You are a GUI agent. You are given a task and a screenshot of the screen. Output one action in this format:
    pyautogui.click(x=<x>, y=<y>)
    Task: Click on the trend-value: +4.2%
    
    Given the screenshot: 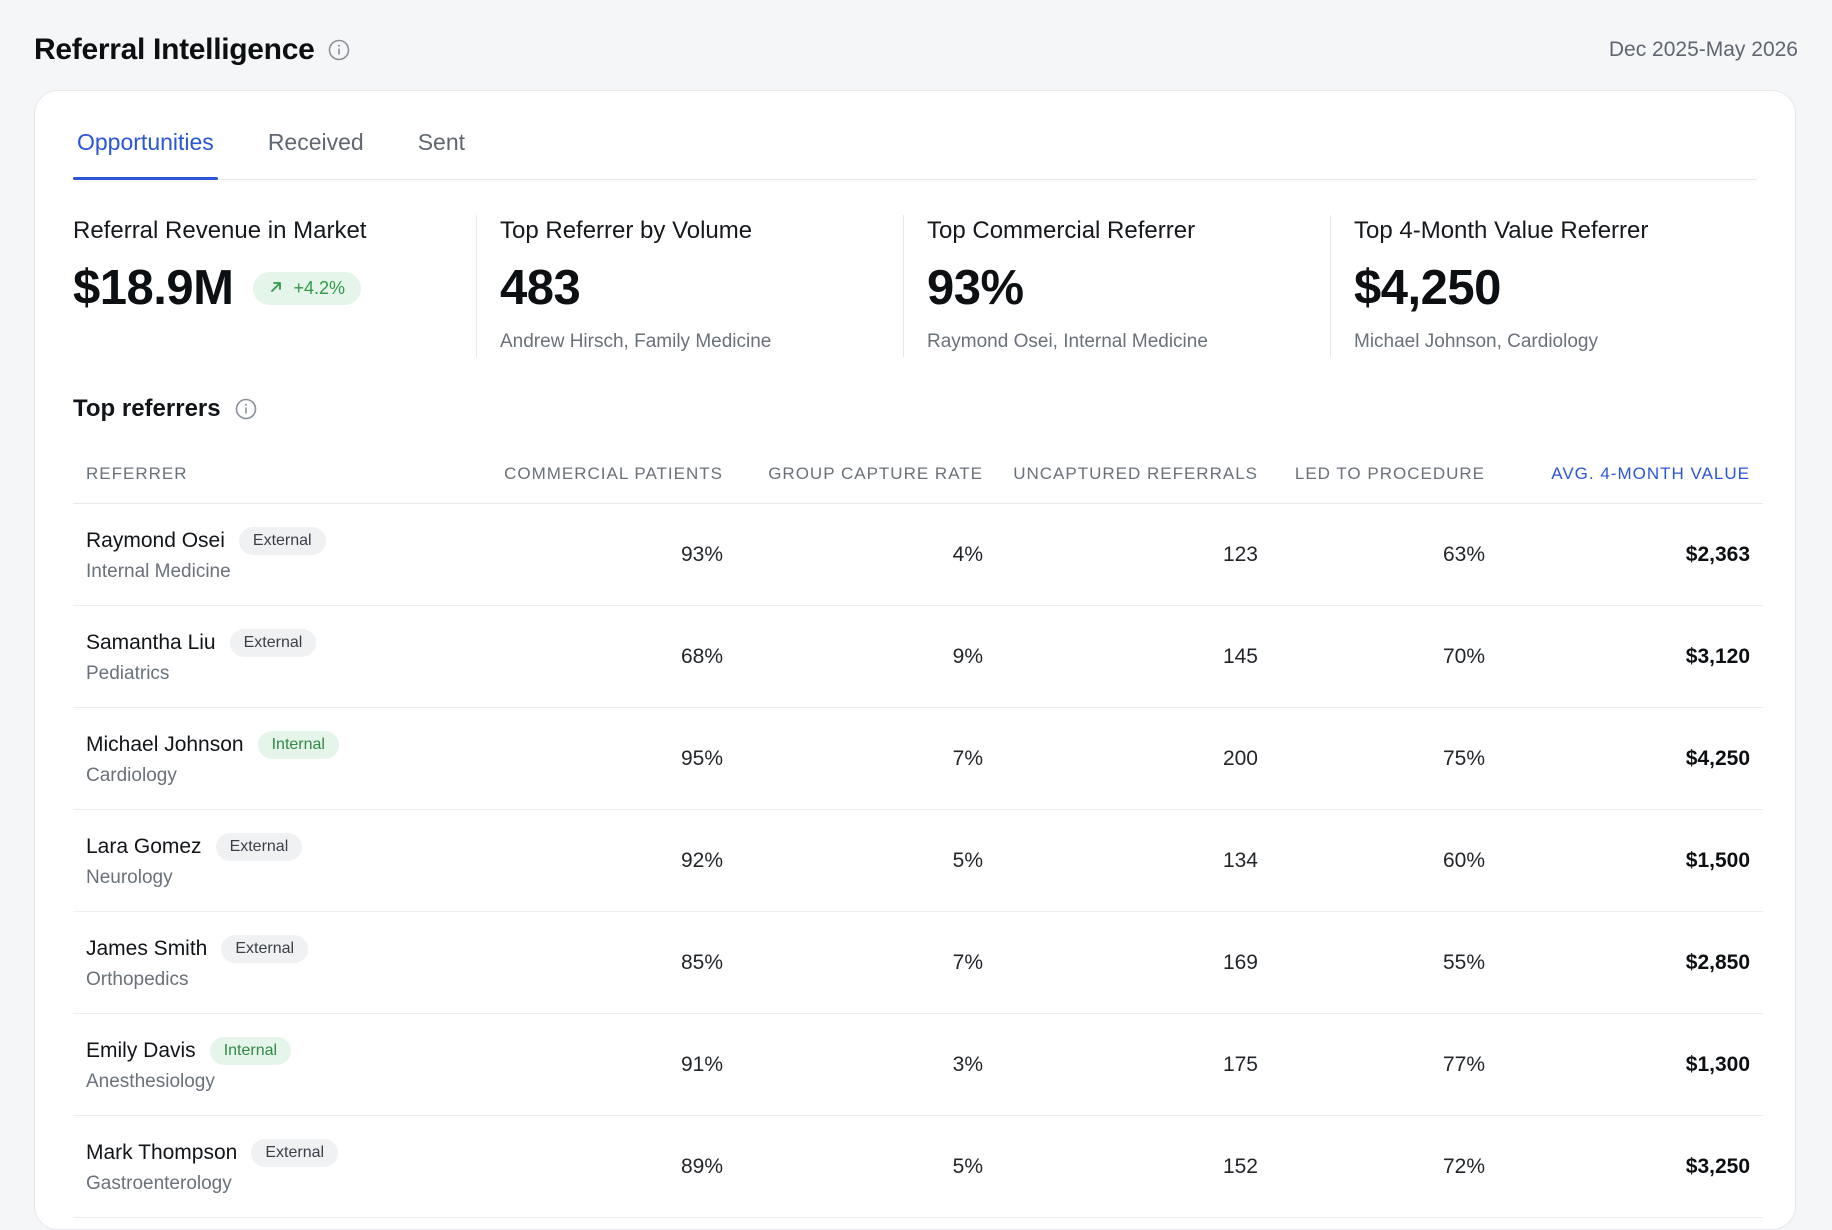 What is the action you would take?
    pyautogui.click(x=319, y=287)
    